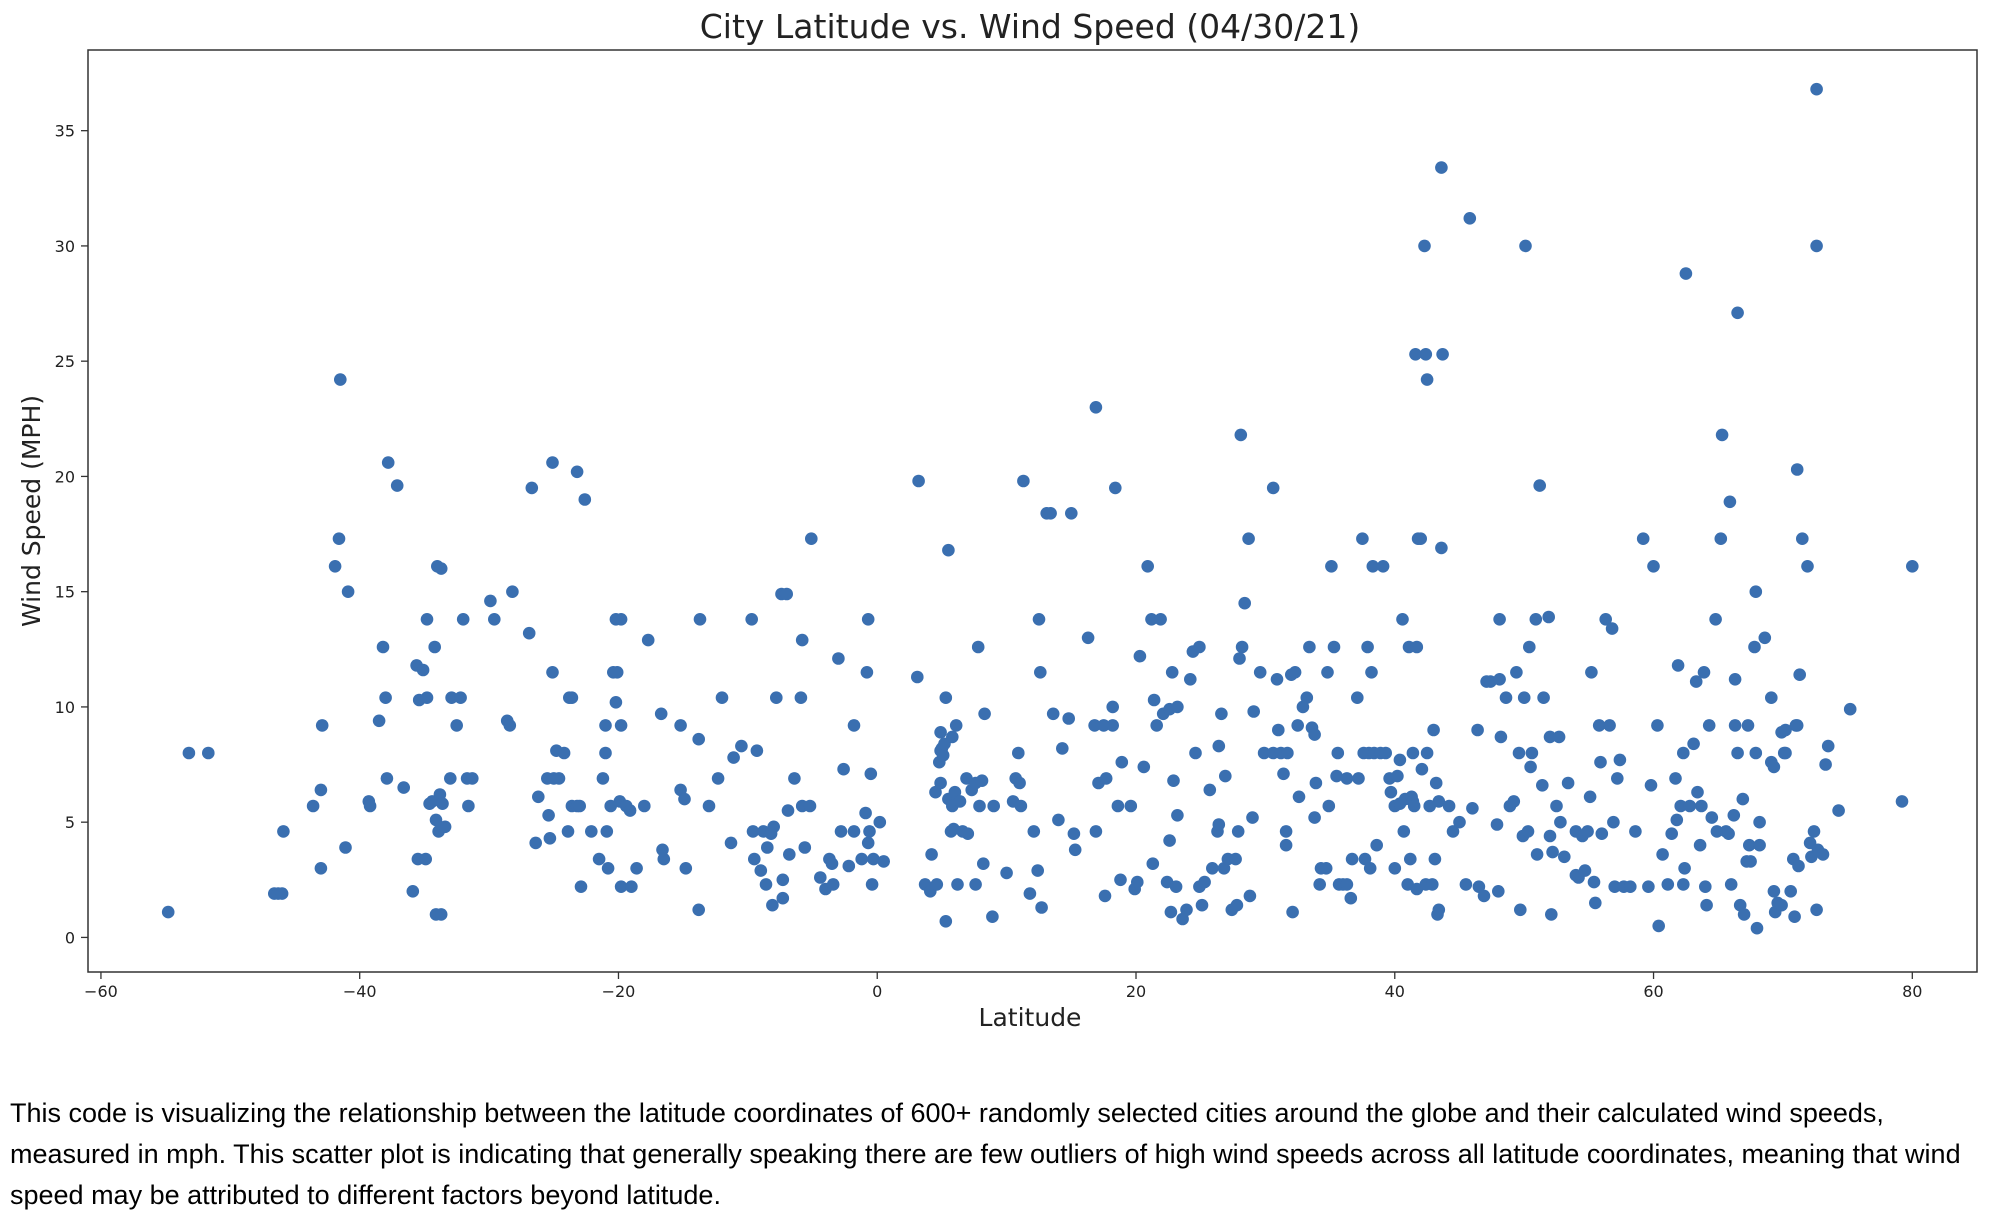 The image size is (2004, 1218). I want to click on y-tick-label: 15, so click(65, 592).